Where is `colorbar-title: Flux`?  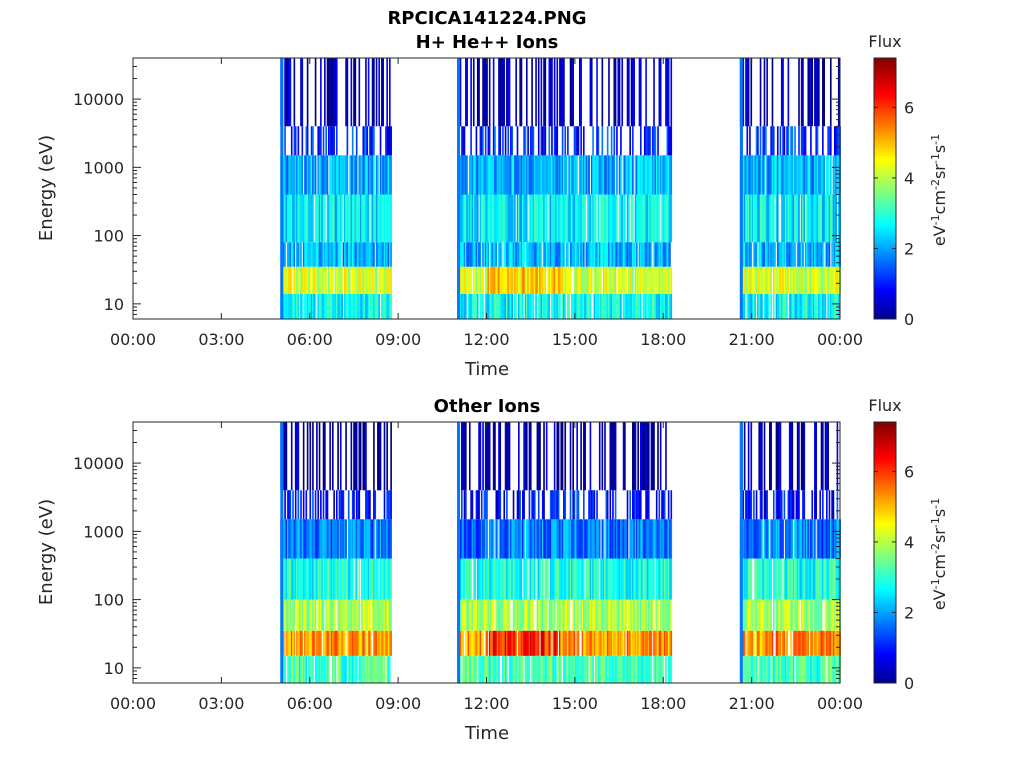 colorbar-title: Flux is located at coordinates (884, 41).